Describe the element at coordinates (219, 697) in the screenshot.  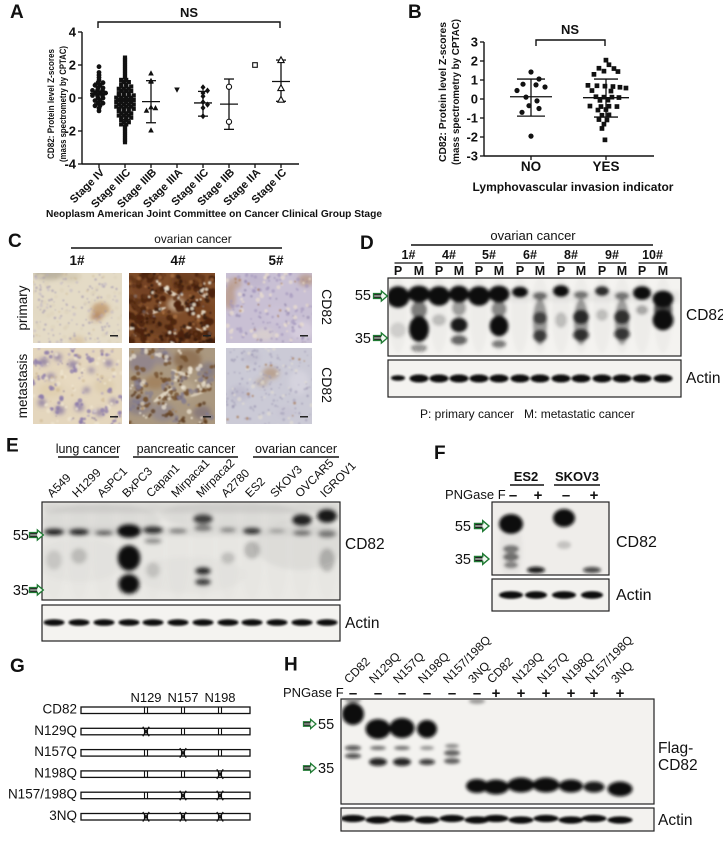
I see `svg-text: N198` at that location.